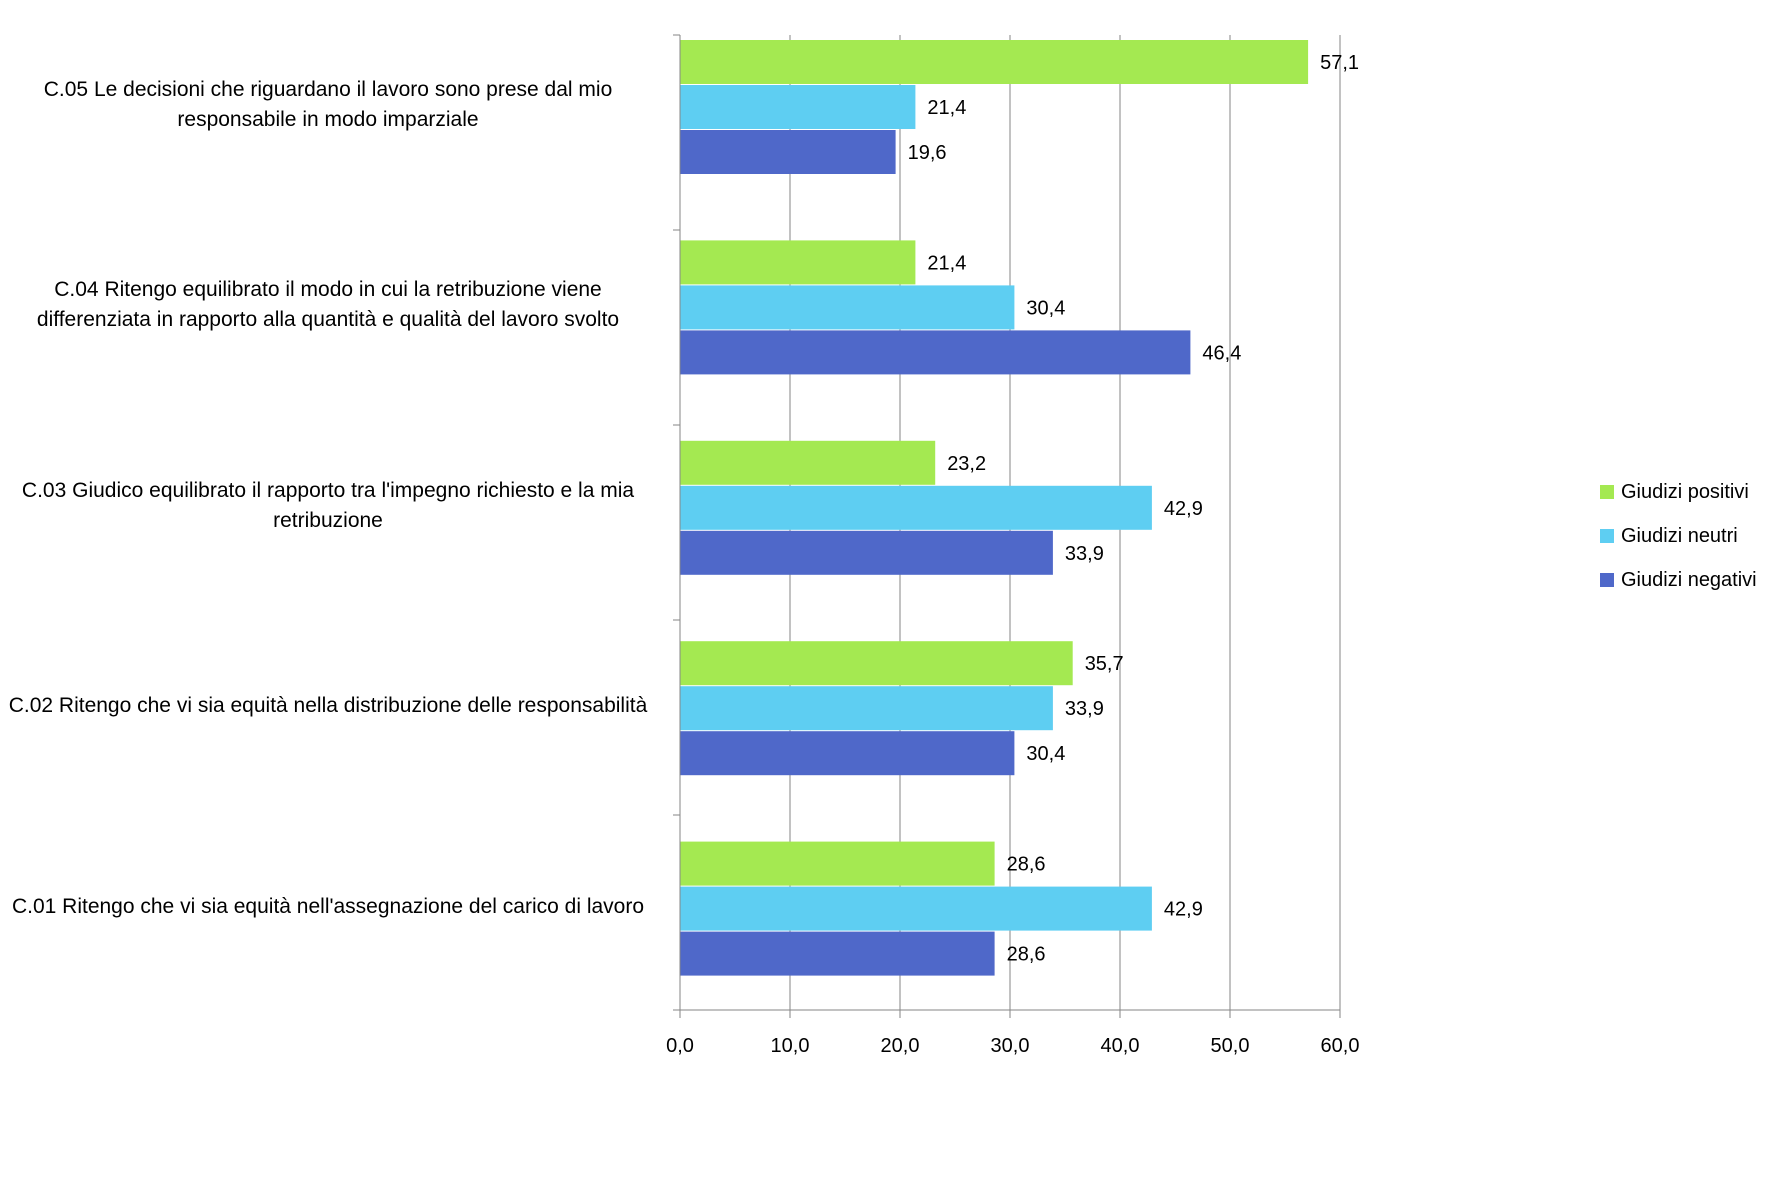  What do you see at coordinates (1104, 664) in the screenshot?
I see `data-label: 35,7` at bounding box center [1104, 664].